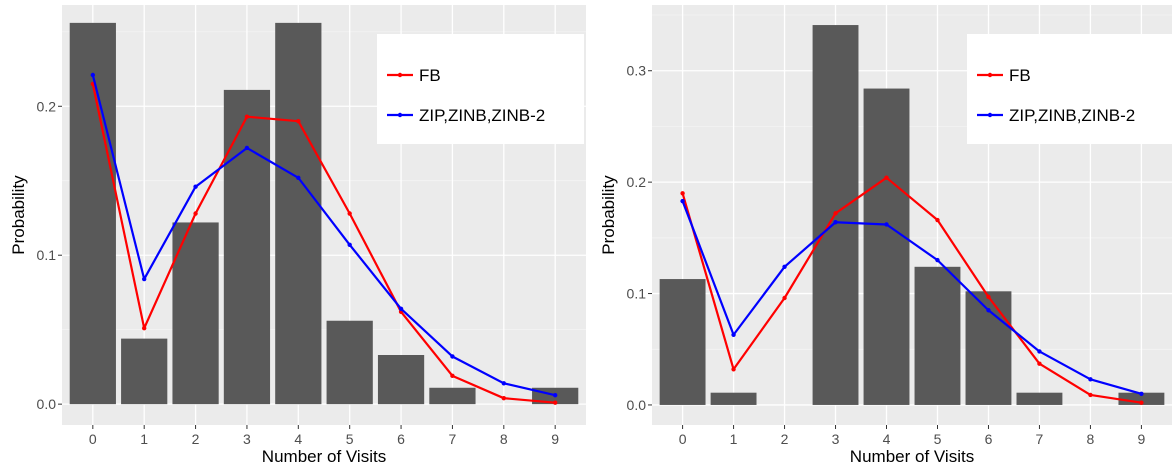  Describe the element at coordinates (938, 439) in the screenshot. I see `x-tick-label: 5` at that location.